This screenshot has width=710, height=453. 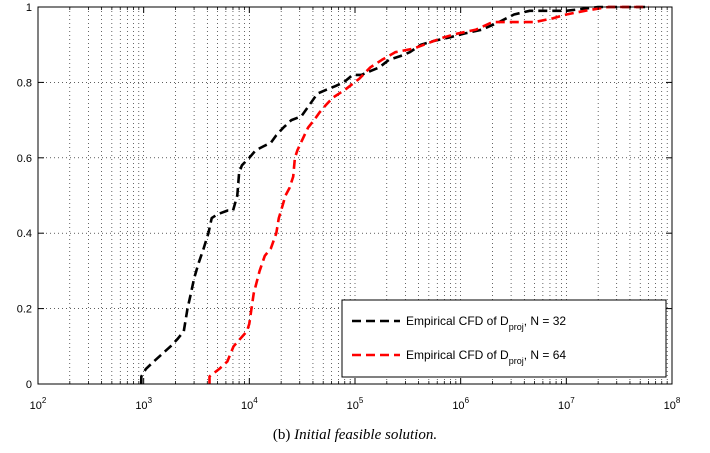 What do you see at coordinates (672, 404) in the screenshot?
I see `x-tick-label: 10⁸` at bounding box center [672, 404].